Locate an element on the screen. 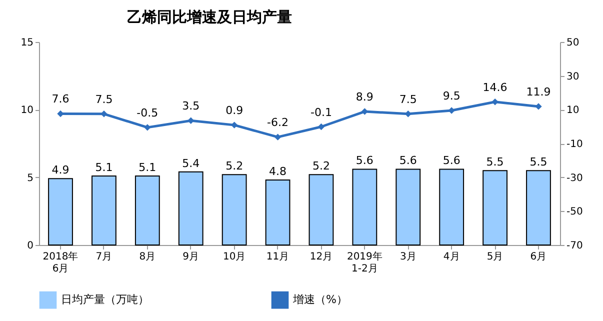  legend-label: 增速（%） is located at coordinates (320, 299).